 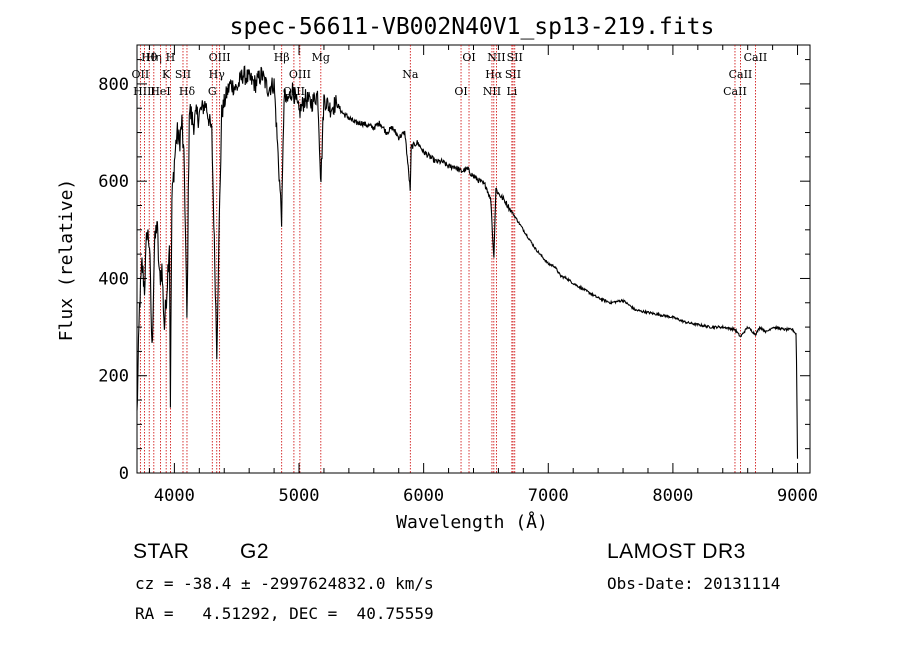 What do you see at coordinates (797, 496) in the screenshot?
I see `x-tick-label: 9000` at bounding box center [797, 496].